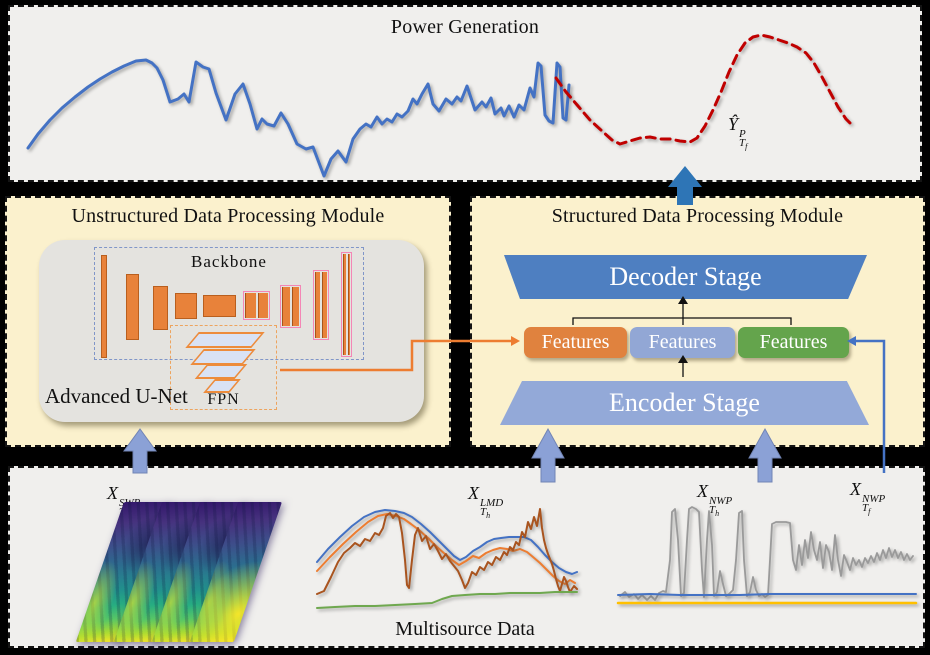  Describe the element at coordinates (682, 342) in the screenshot. I see `features-box-encoder: Features` at that location.